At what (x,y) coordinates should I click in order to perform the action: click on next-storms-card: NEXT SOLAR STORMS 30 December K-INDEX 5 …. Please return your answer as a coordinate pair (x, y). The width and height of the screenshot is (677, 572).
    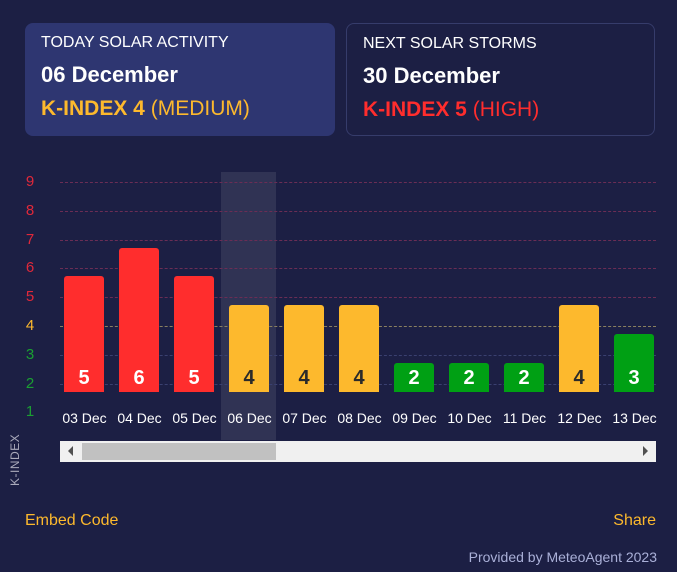
    Looking at the image, I should click on (500, 79).